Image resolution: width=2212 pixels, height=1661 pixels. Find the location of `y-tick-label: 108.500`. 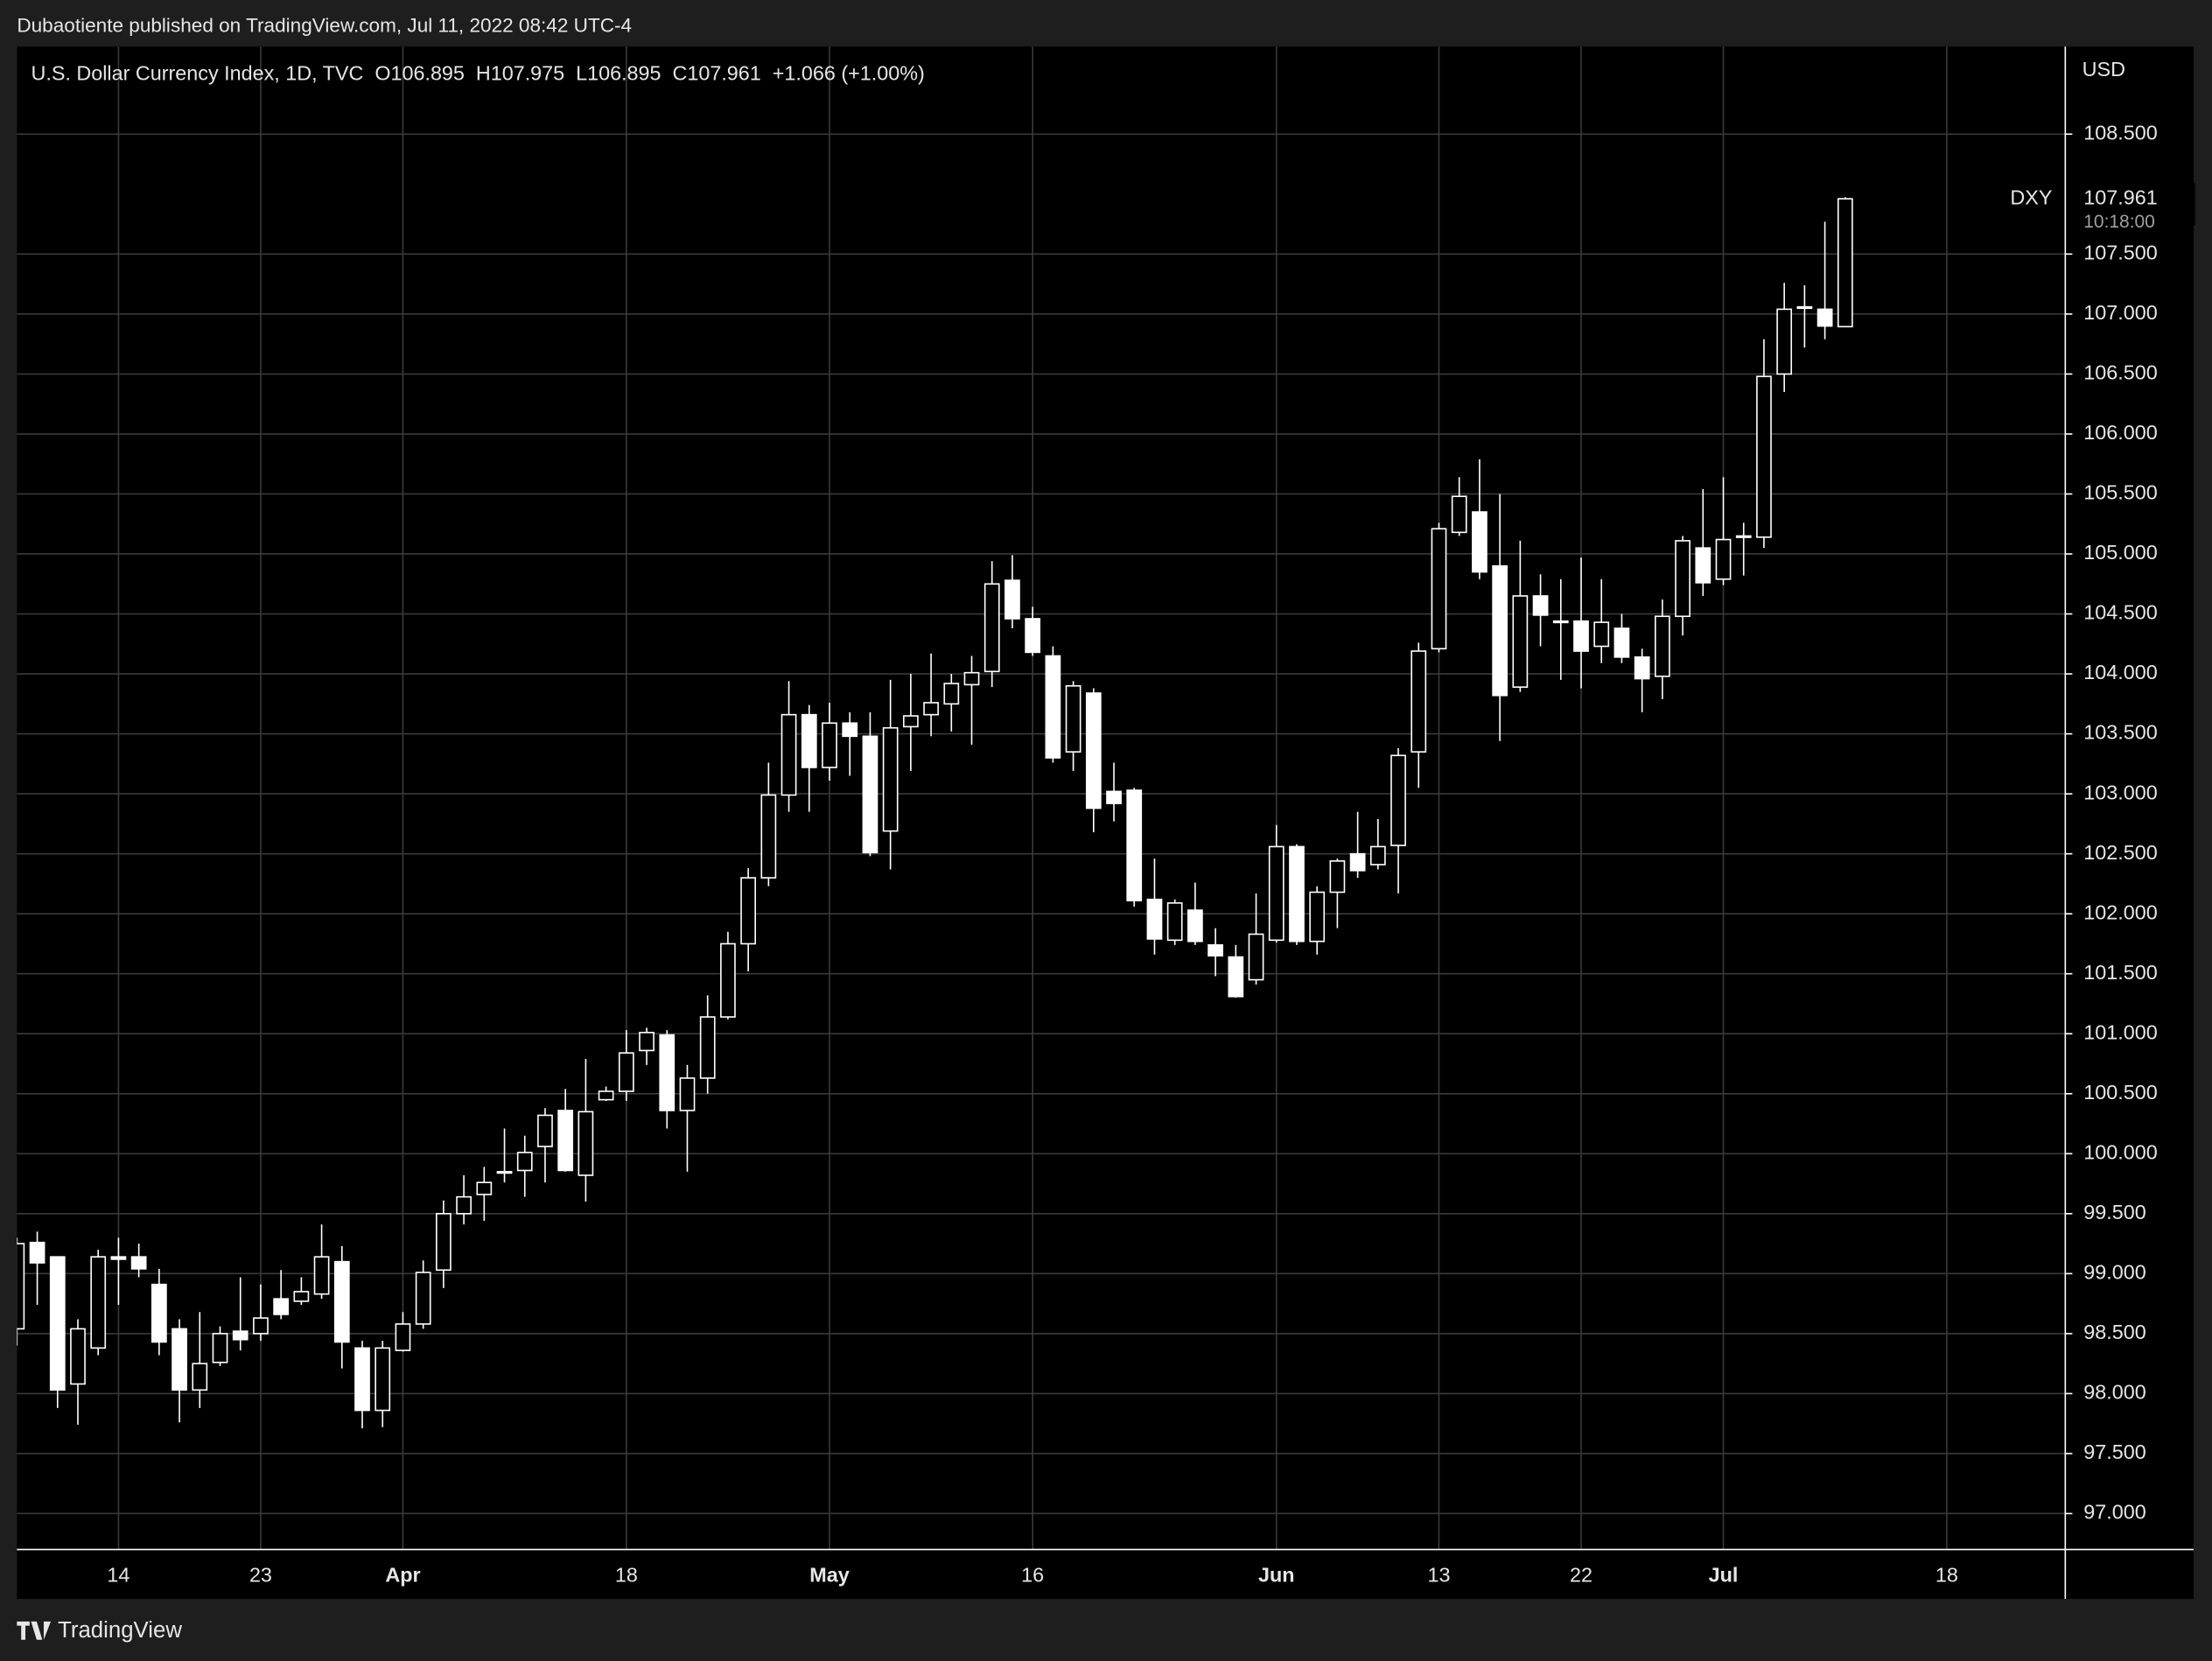

y-tick-label: 108.500 is located at coordinates (2120, 132).